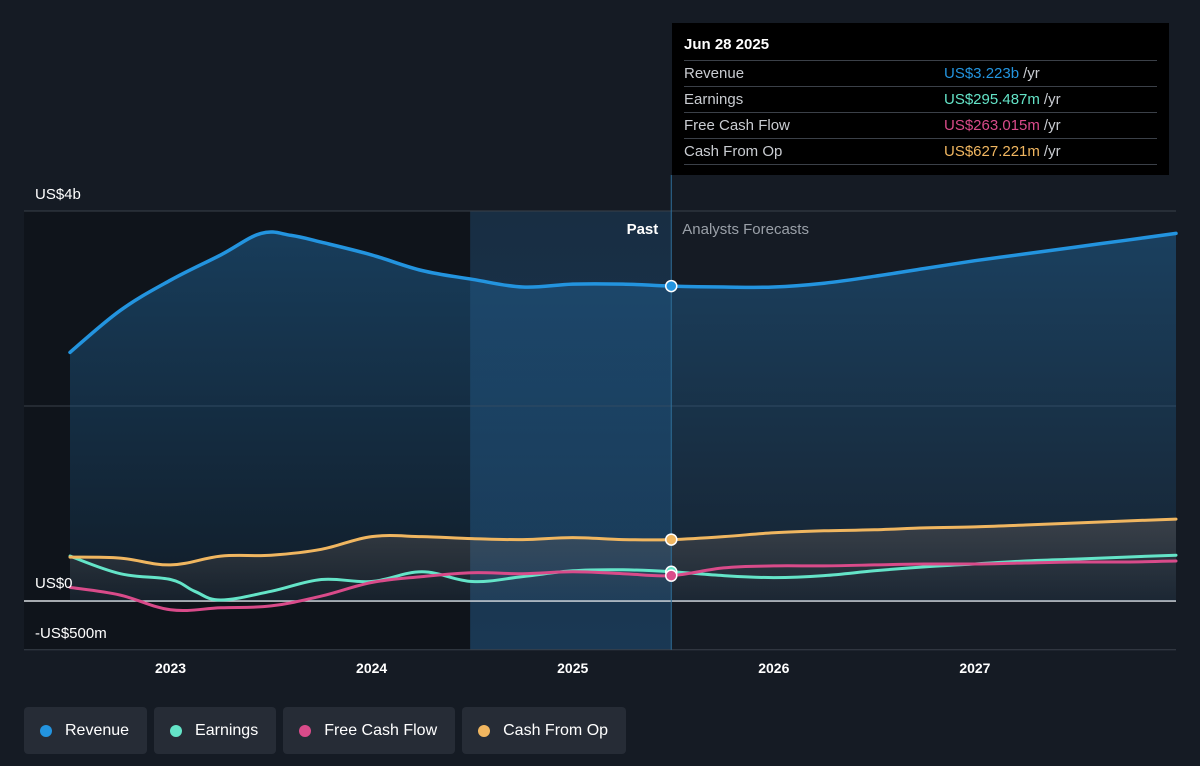 This screenshot has height=766, width=1200. I want to click on free-cash-flow-line, so click(623, 586).